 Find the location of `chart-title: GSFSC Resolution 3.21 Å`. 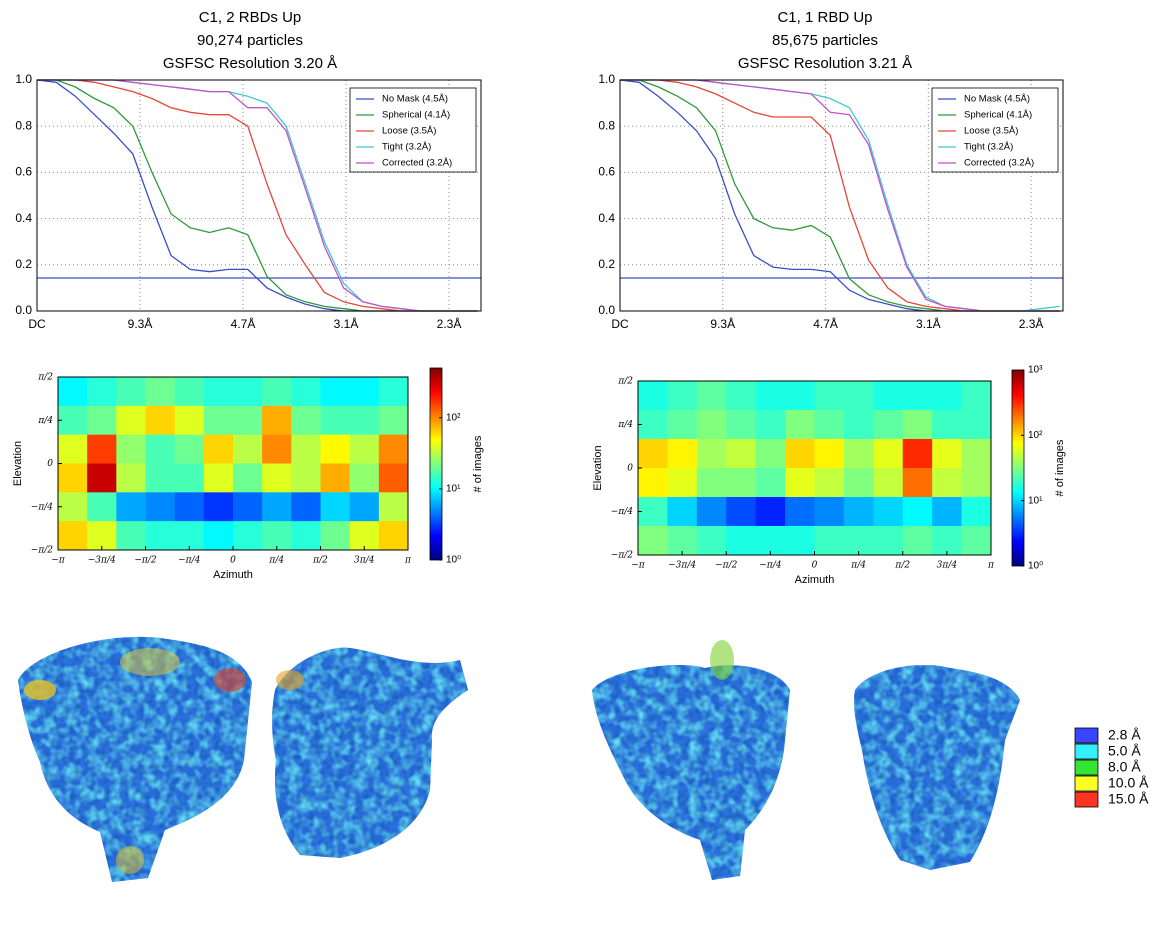

chart-title: GSFSC Resolution 3.21 Å is located at coordinates (825, 63).